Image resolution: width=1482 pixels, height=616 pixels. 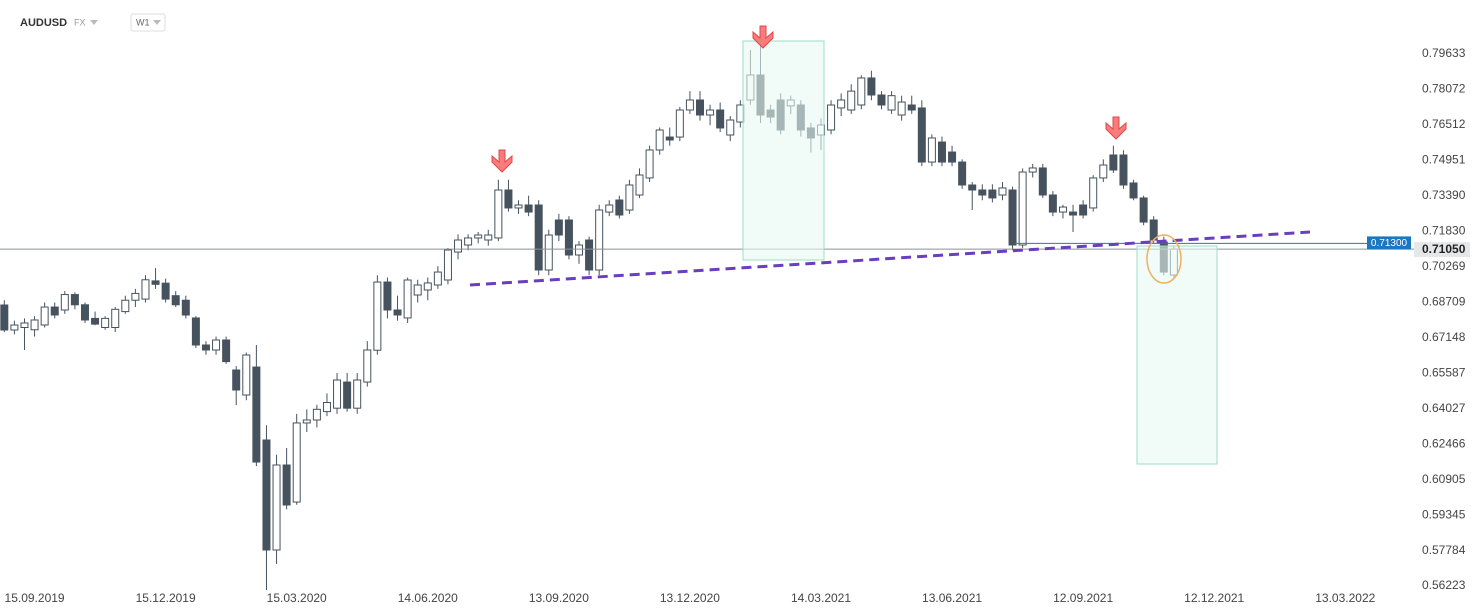 What do you see at coordinates (1444, 231) in the screenshot?
I see `y-tick-label: 0.71830` at bounding box center [1444, 231].